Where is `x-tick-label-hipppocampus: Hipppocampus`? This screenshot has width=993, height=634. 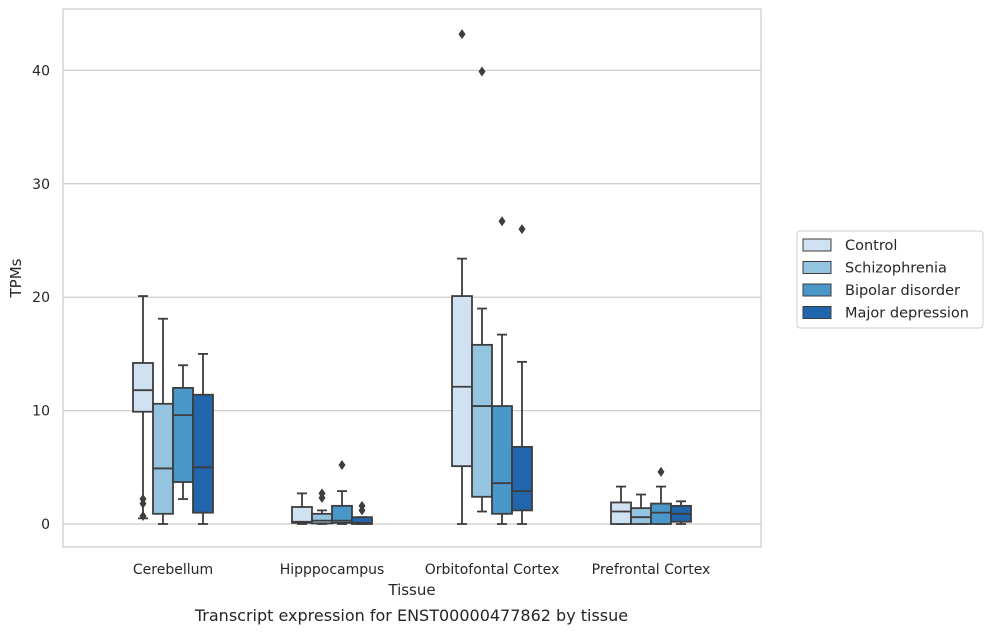
x-tick-label-hipppocampus: Hipppocampus is located at coordinates (332, 570).